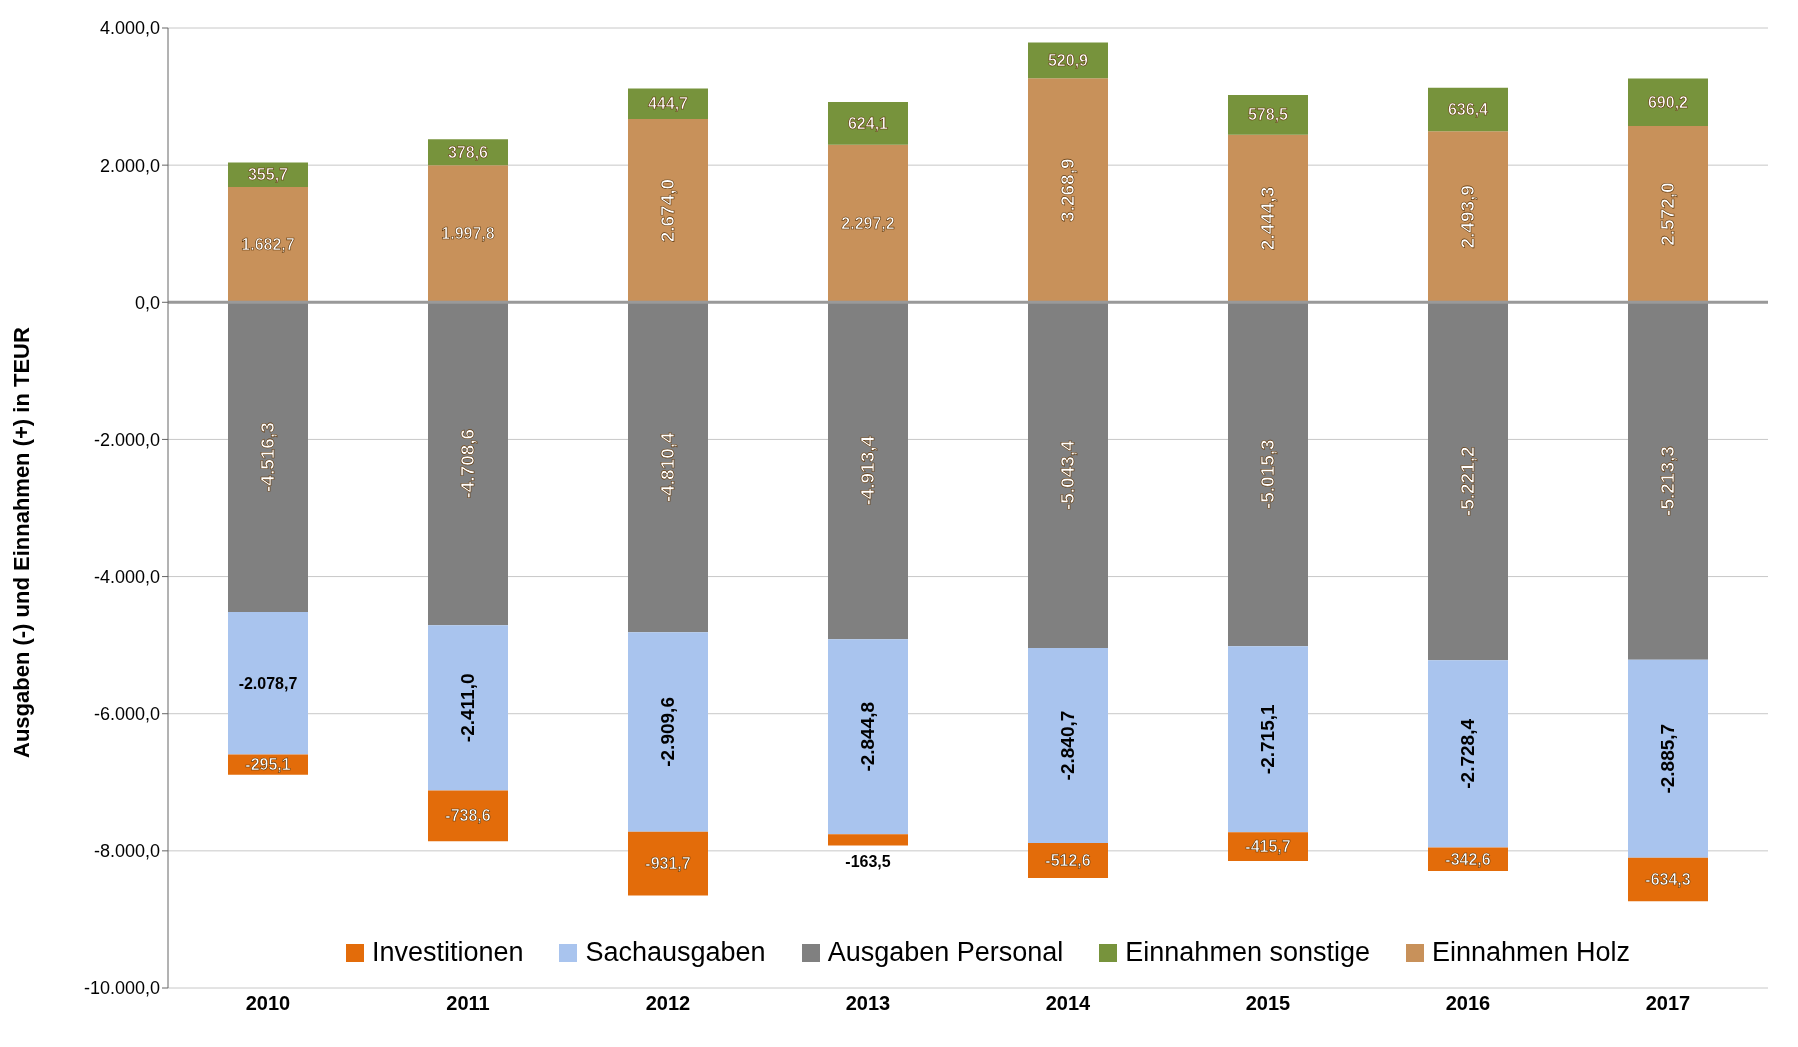 The image size is (1798, 1047). I want to click on data-label: -2.078,7, so click(268, 683).